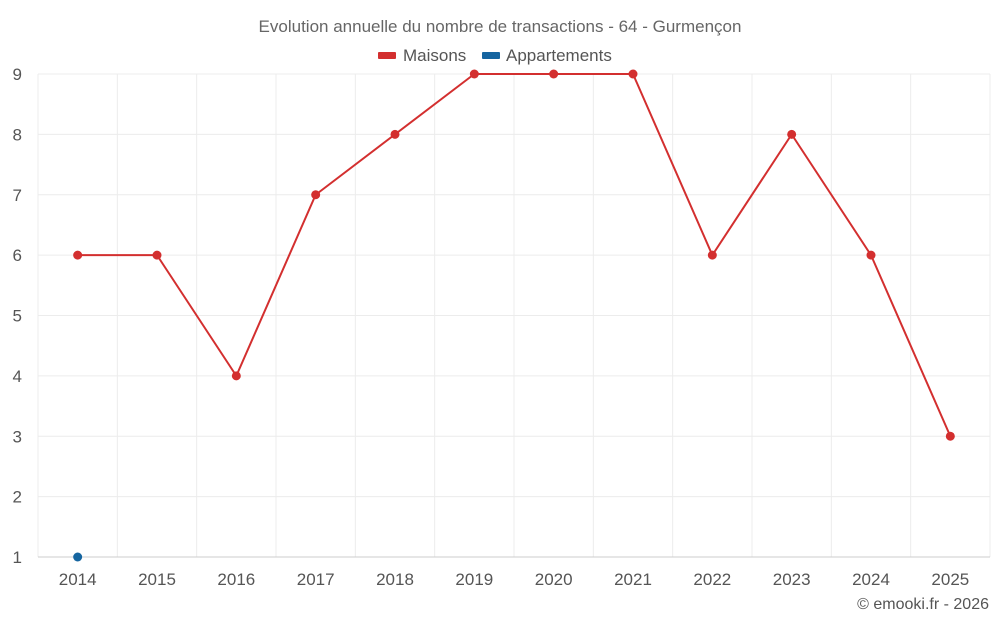 The image size is (1000, 625). What do you see at coordinates (712, 579) in the screenshot?
I see `x-tick-label: 2022` at bounding box center [712, 579].